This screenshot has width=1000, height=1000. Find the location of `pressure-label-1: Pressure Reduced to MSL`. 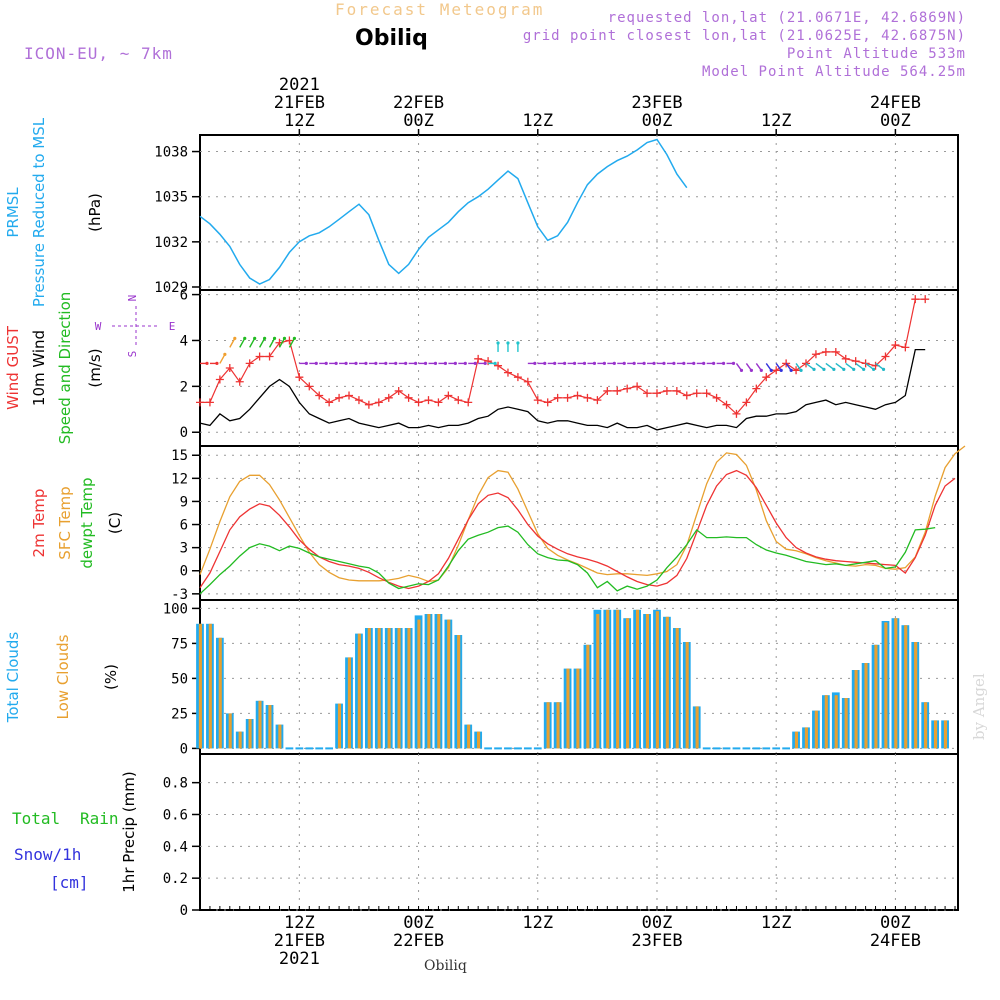

pressure-label-1: Pressure Reduced to MSL is located at coordinates (39, 212).